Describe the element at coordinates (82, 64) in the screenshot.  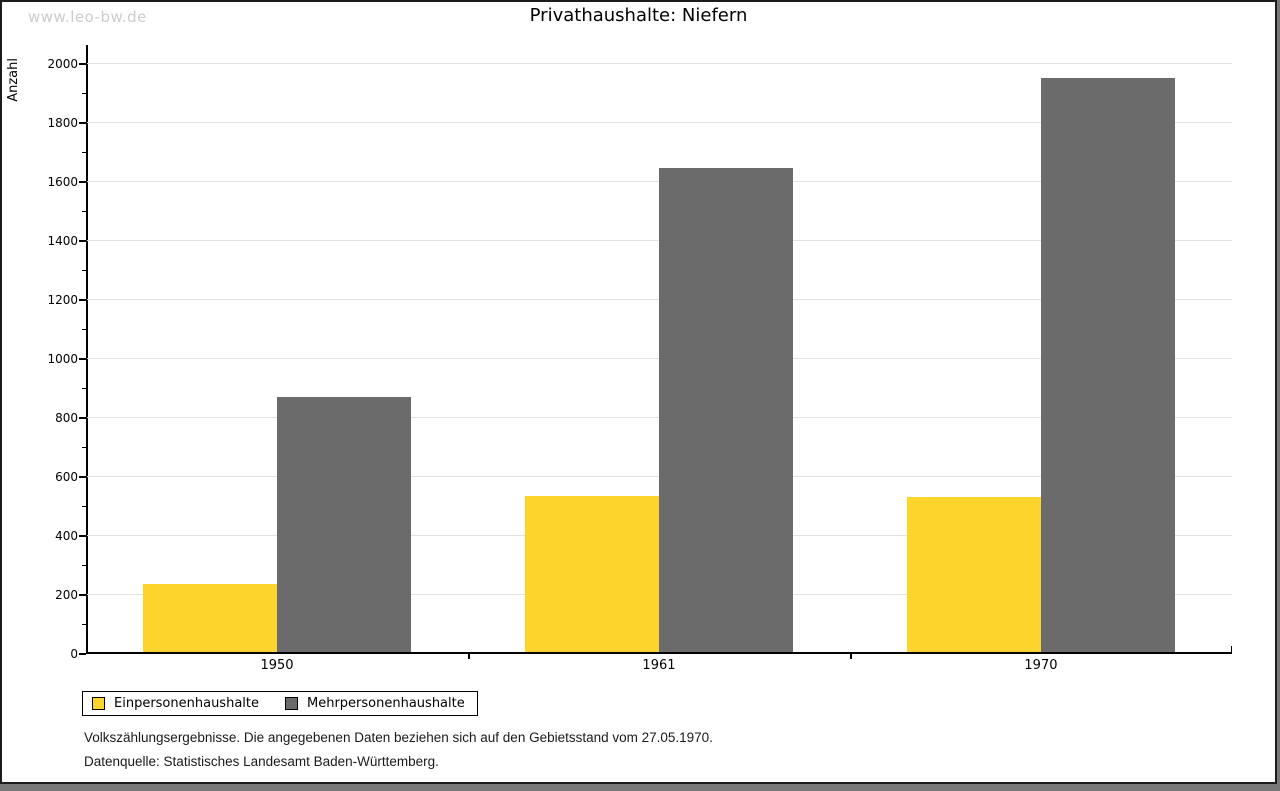
I see `y-tick-2000` at that location.